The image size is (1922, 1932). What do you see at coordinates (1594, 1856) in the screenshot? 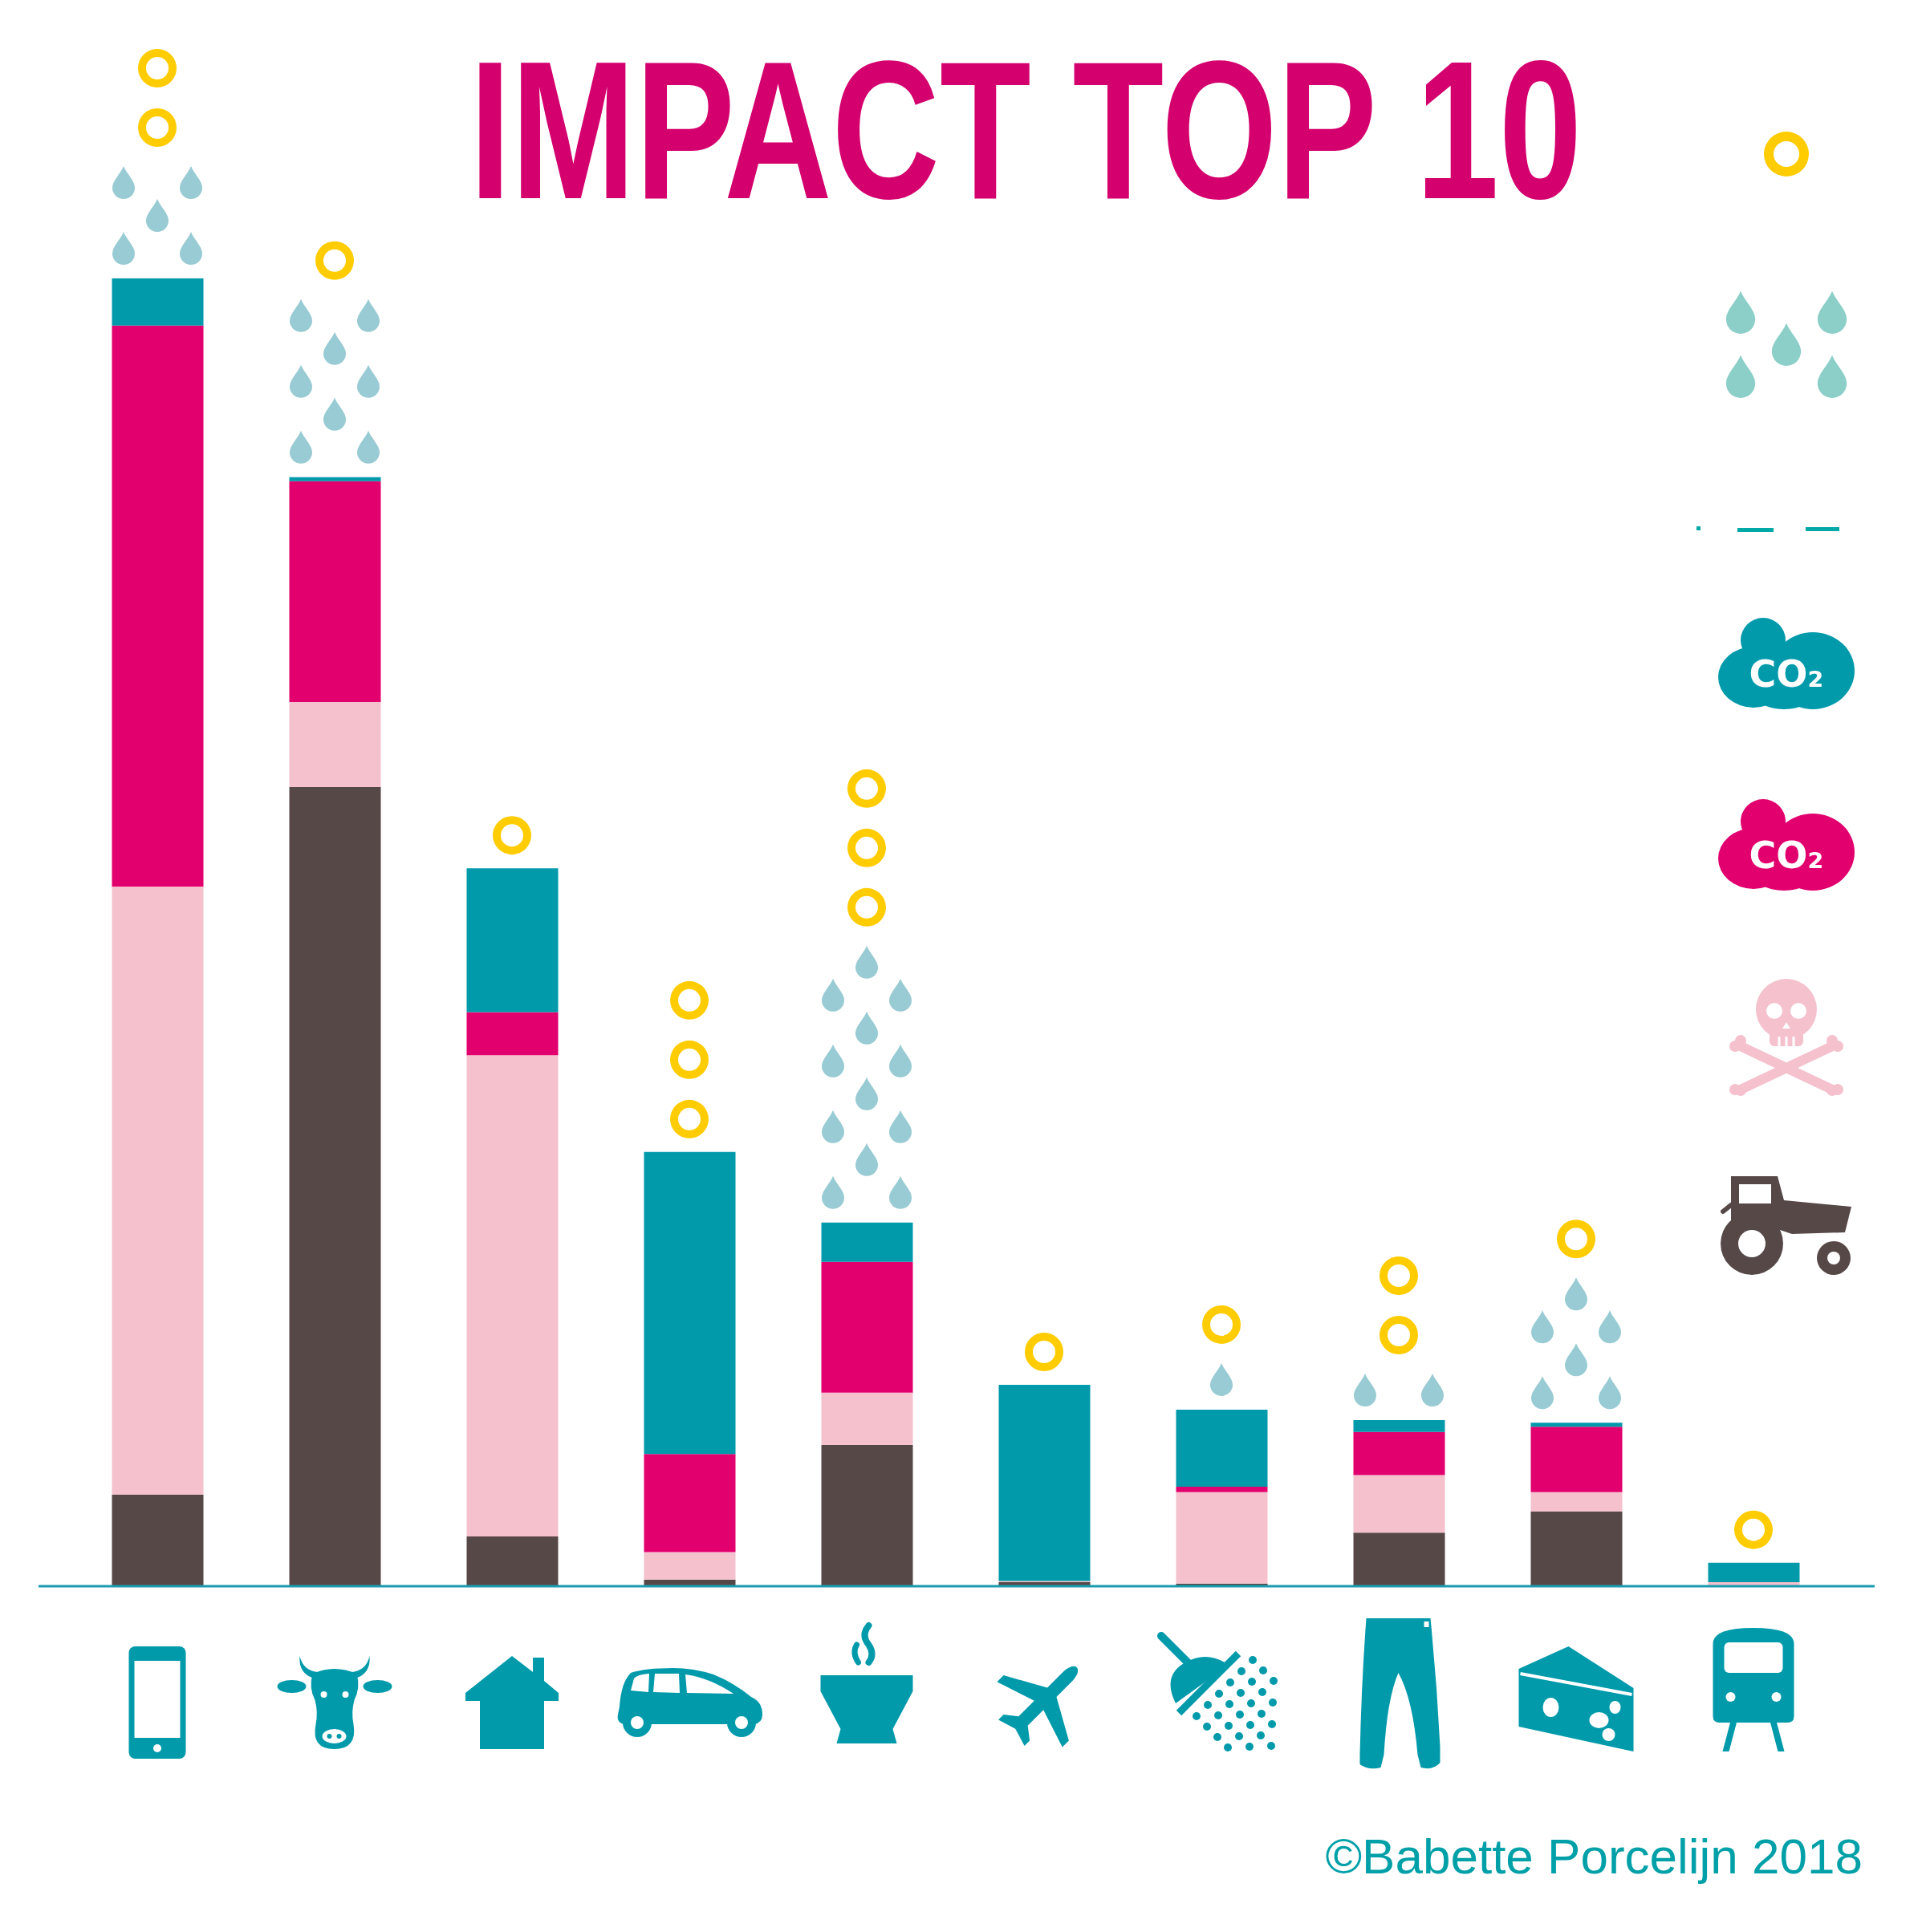
I see `text: ©Babette Porcelijn 2018` at bounding box center [1594, 1856].